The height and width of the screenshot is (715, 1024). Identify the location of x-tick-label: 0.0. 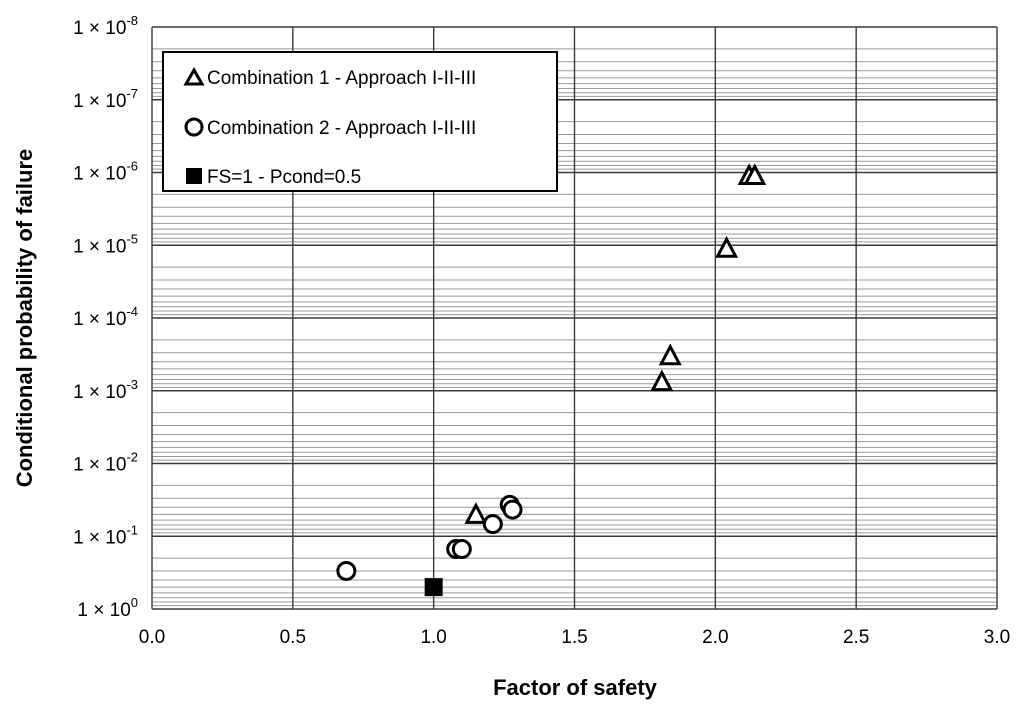
(152, 637).